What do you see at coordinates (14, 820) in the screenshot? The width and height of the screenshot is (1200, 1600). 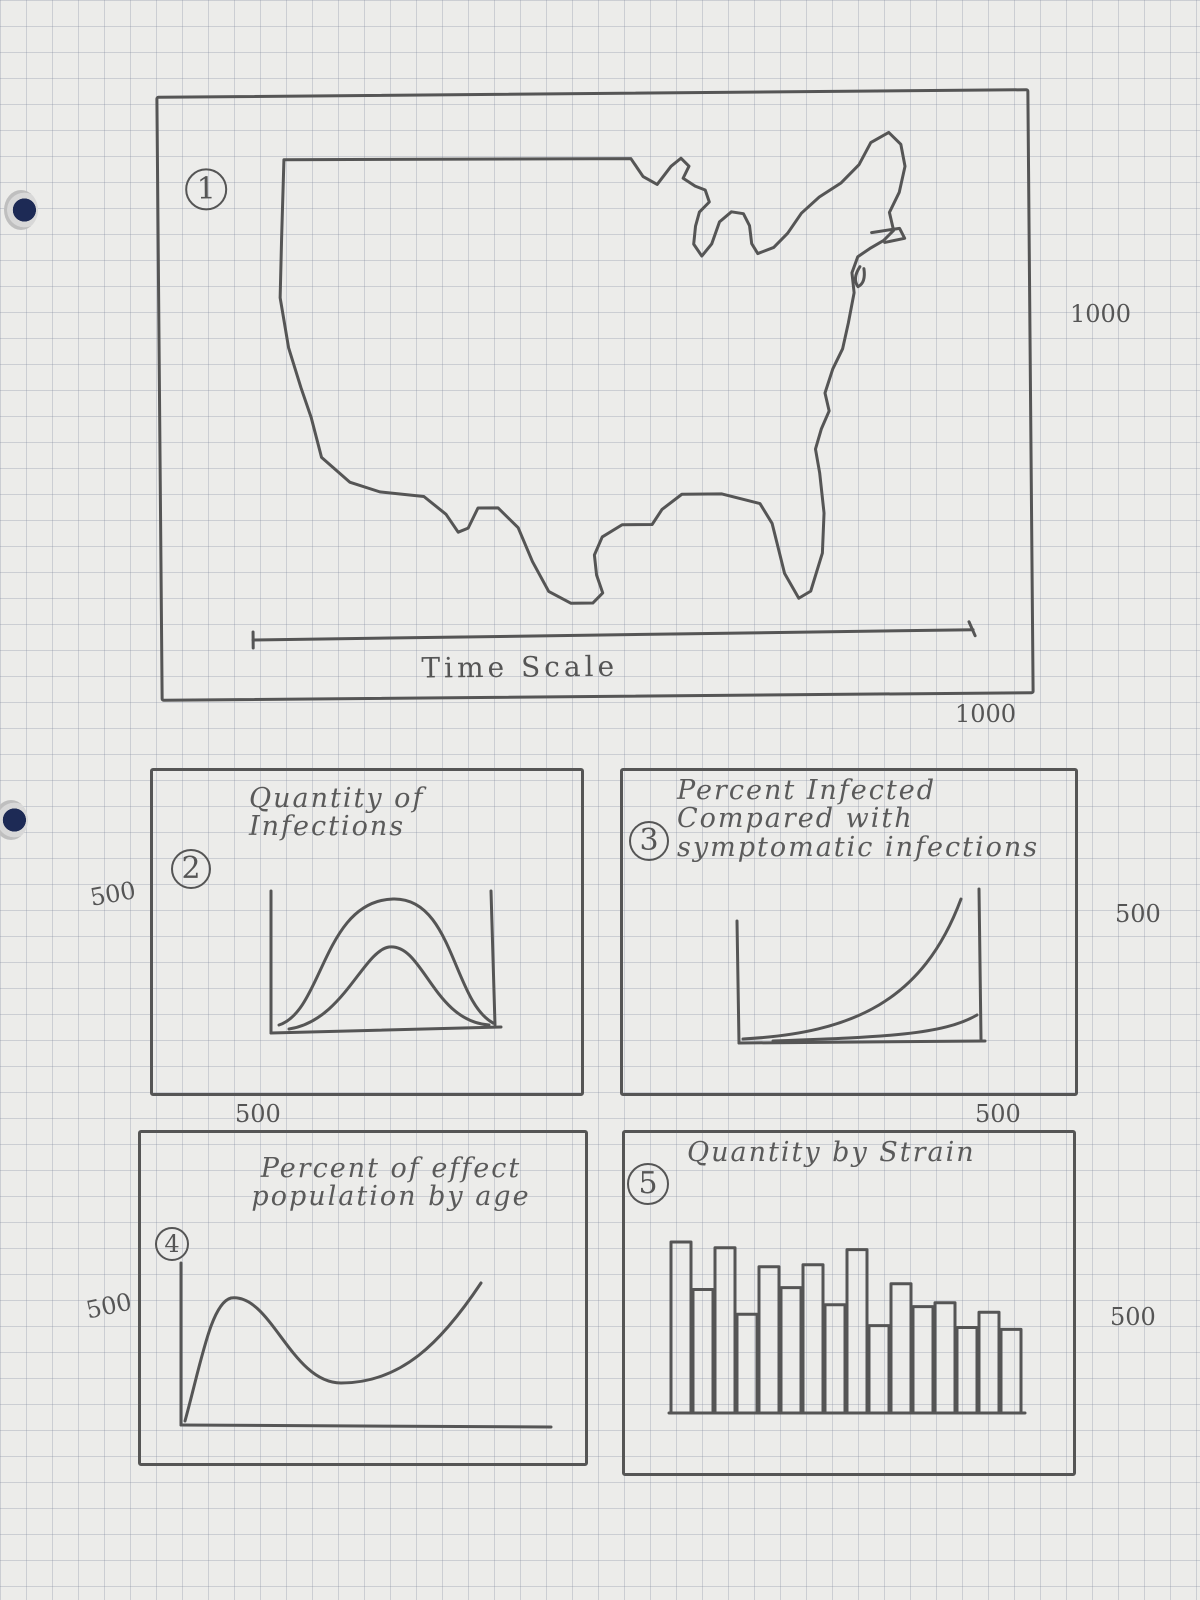 I see `binder-hole-middle` at bounding box center [14, 820].